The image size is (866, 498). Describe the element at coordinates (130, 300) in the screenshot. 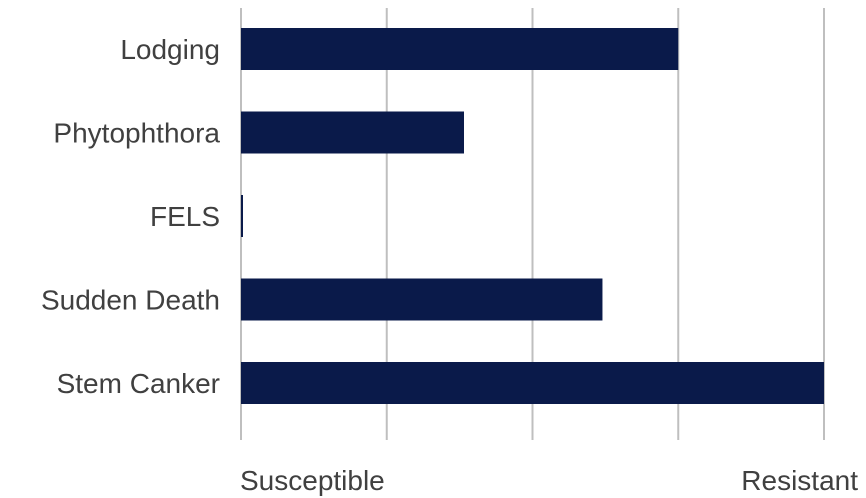

I see `category-label-sudden-death: Sudden Death` at that location.